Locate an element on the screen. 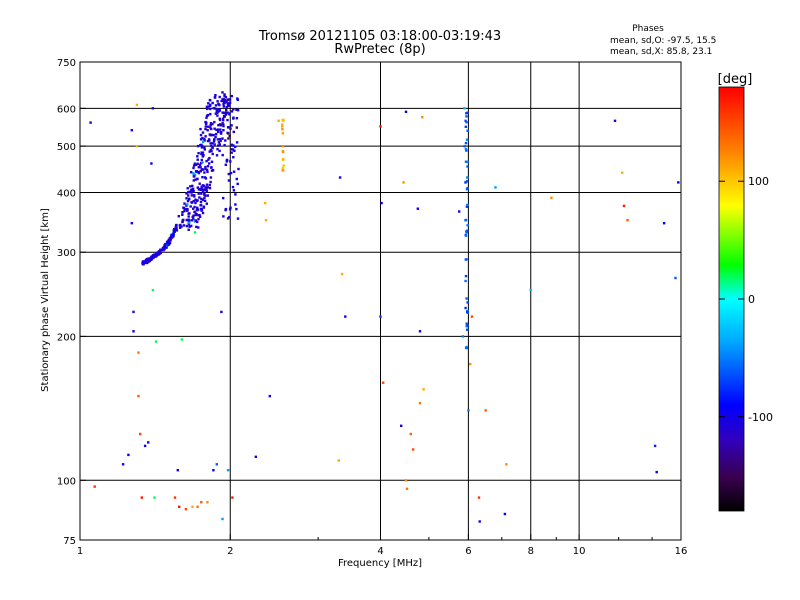  x-axis-label: Frequency [MHz] is located at coordinates (380, 563).